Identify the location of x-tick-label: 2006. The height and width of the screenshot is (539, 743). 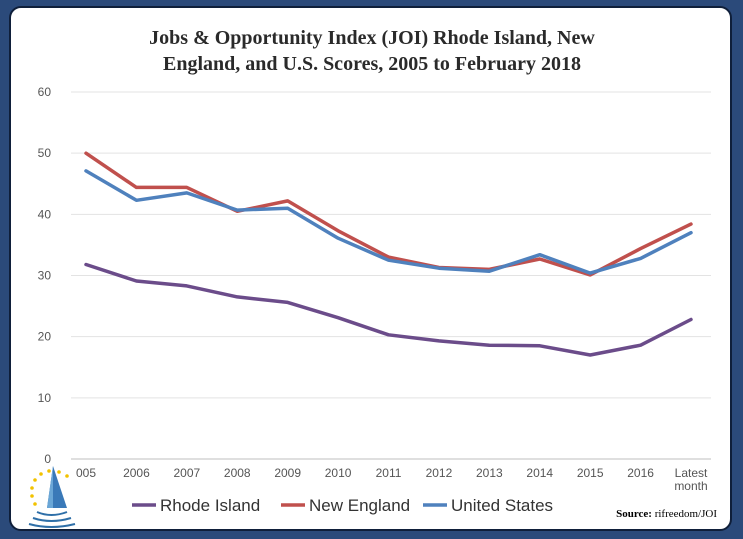
(136, 473).